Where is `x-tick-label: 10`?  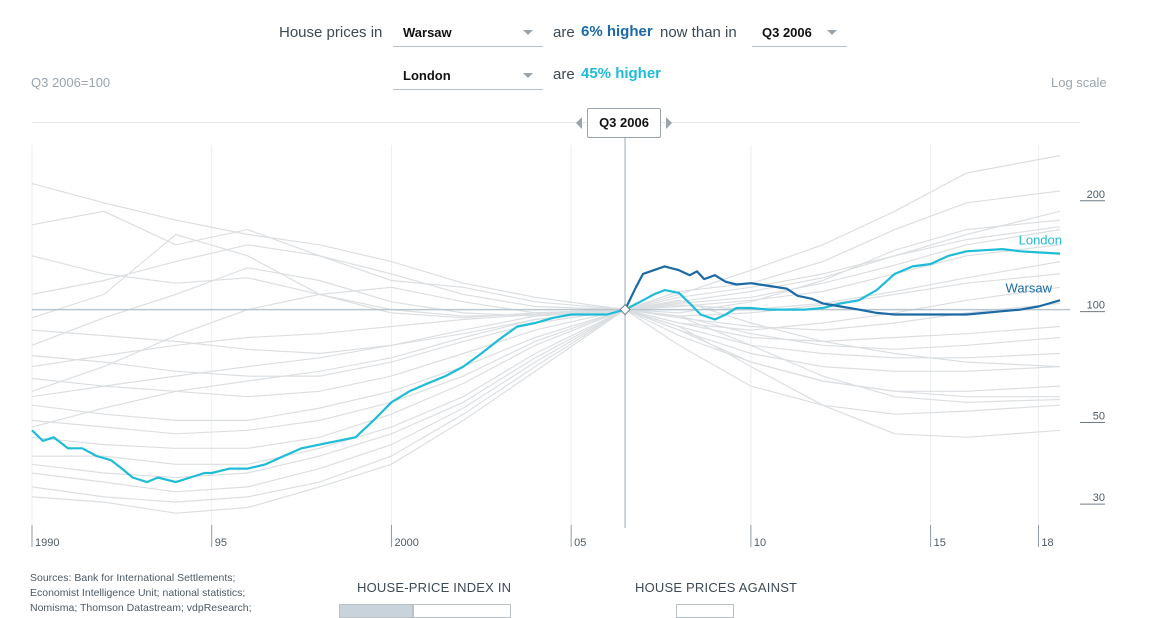 x-tick-label: 10 is located at coordinates (760, 543).